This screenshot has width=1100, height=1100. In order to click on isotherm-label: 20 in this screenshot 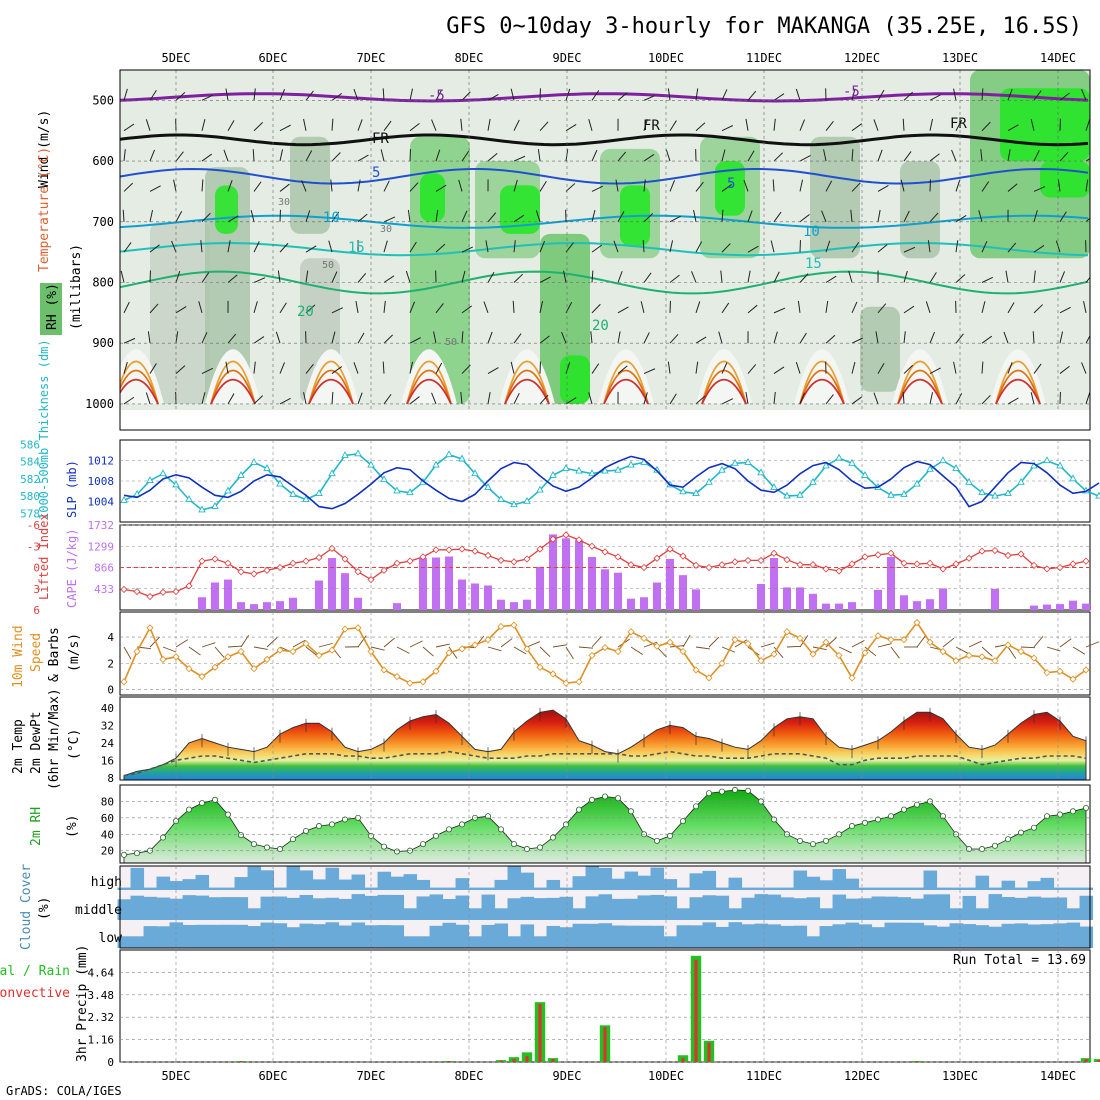, I will do `click(305, 312)`.